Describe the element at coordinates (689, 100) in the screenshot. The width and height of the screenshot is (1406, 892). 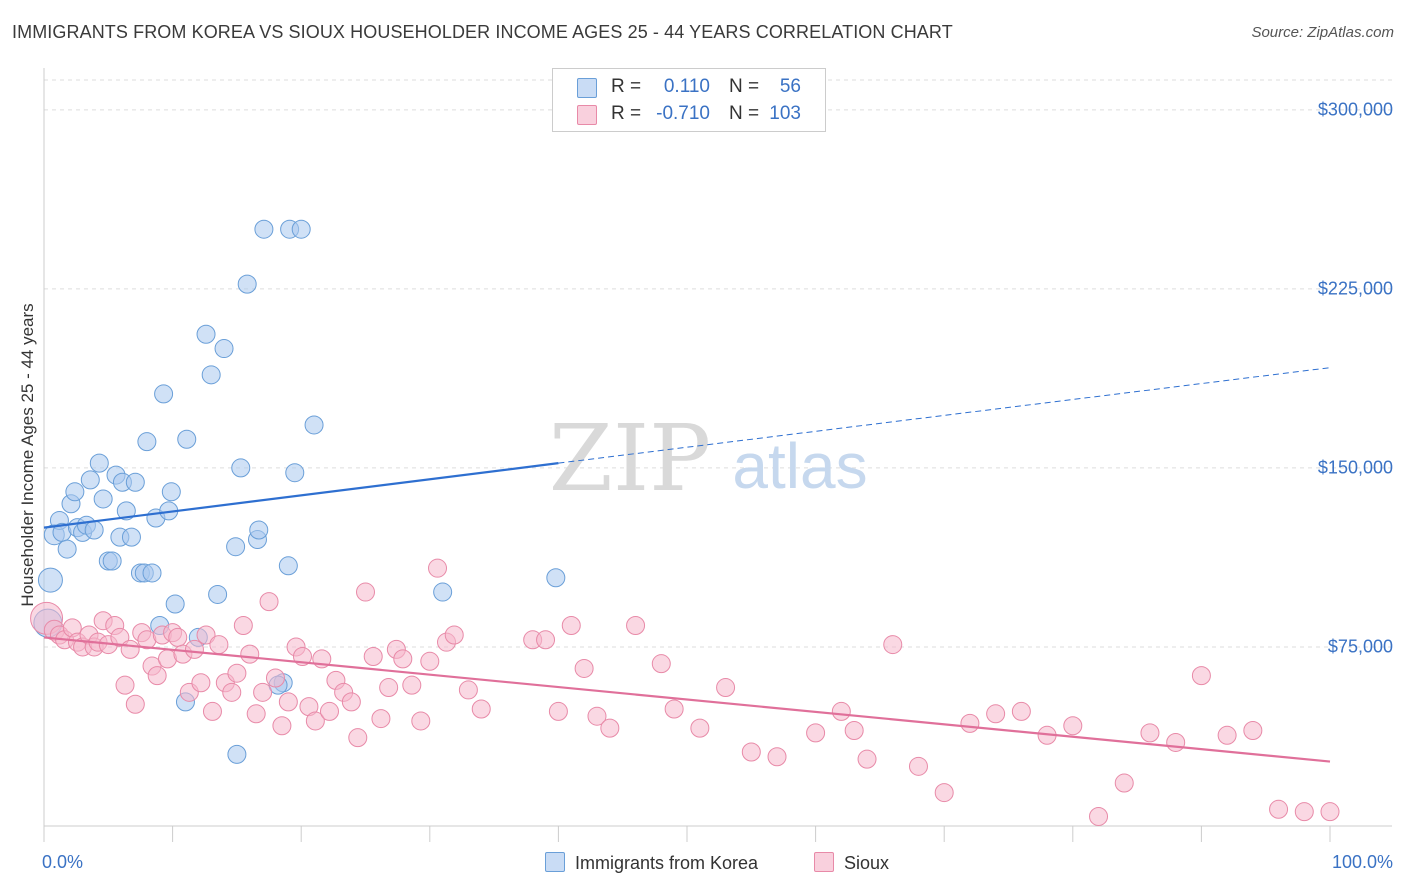
I see `correlation-legend: R = 0.110 N = 56 R = -0.710 N = 103` at that location.